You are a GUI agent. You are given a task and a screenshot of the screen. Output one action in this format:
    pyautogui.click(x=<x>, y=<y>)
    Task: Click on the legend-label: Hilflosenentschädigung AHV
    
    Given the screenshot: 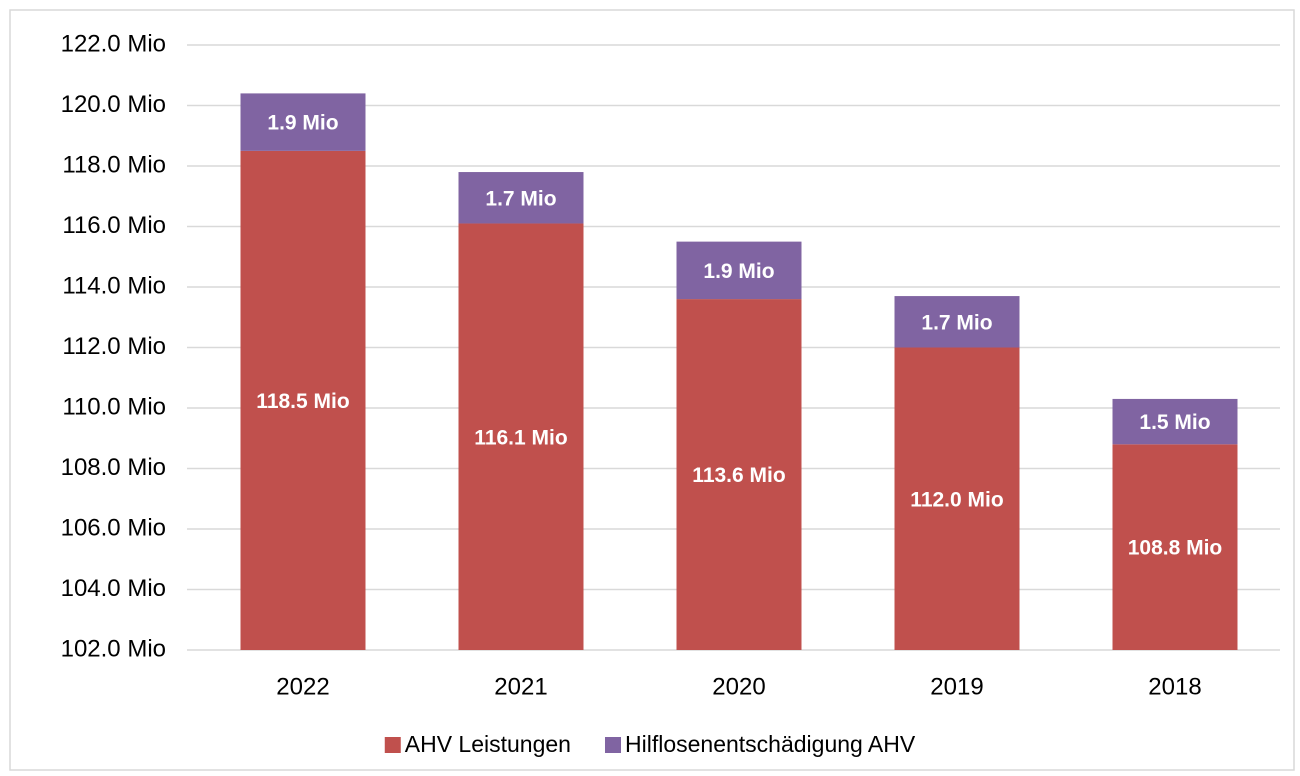 What is the action you would take?
    pyautogui.click(x=770, y=744)
    